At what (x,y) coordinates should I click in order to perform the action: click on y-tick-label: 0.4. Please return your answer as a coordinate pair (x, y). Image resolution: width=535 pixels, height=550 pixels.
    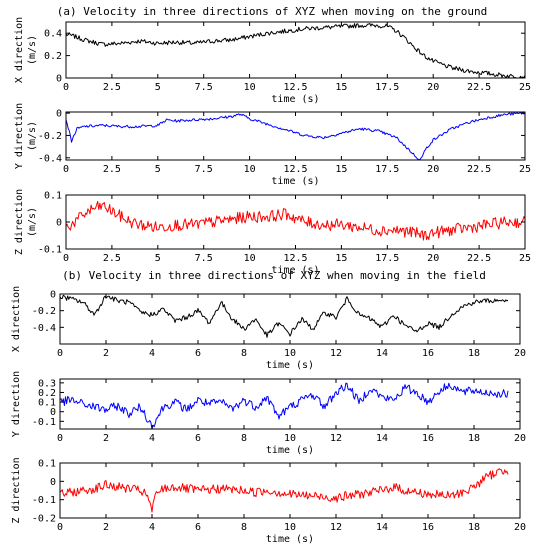
    Looking at the image, I should click on (53, 34).